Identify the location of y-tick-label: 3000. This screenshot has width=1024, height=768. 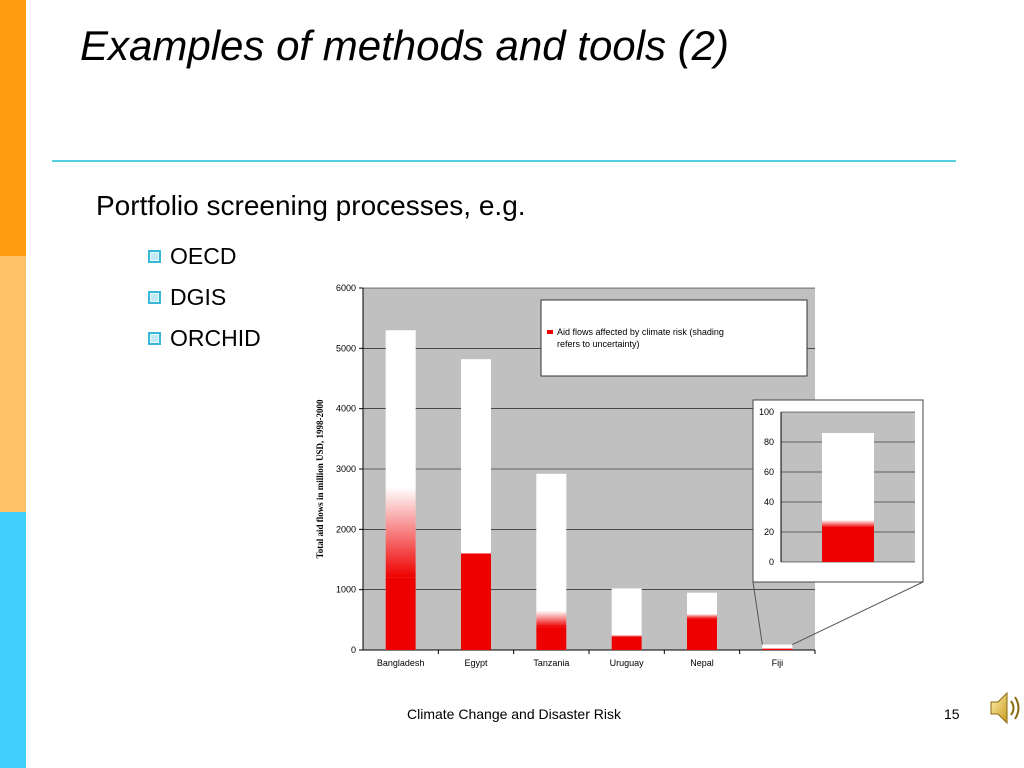
(346, 469).